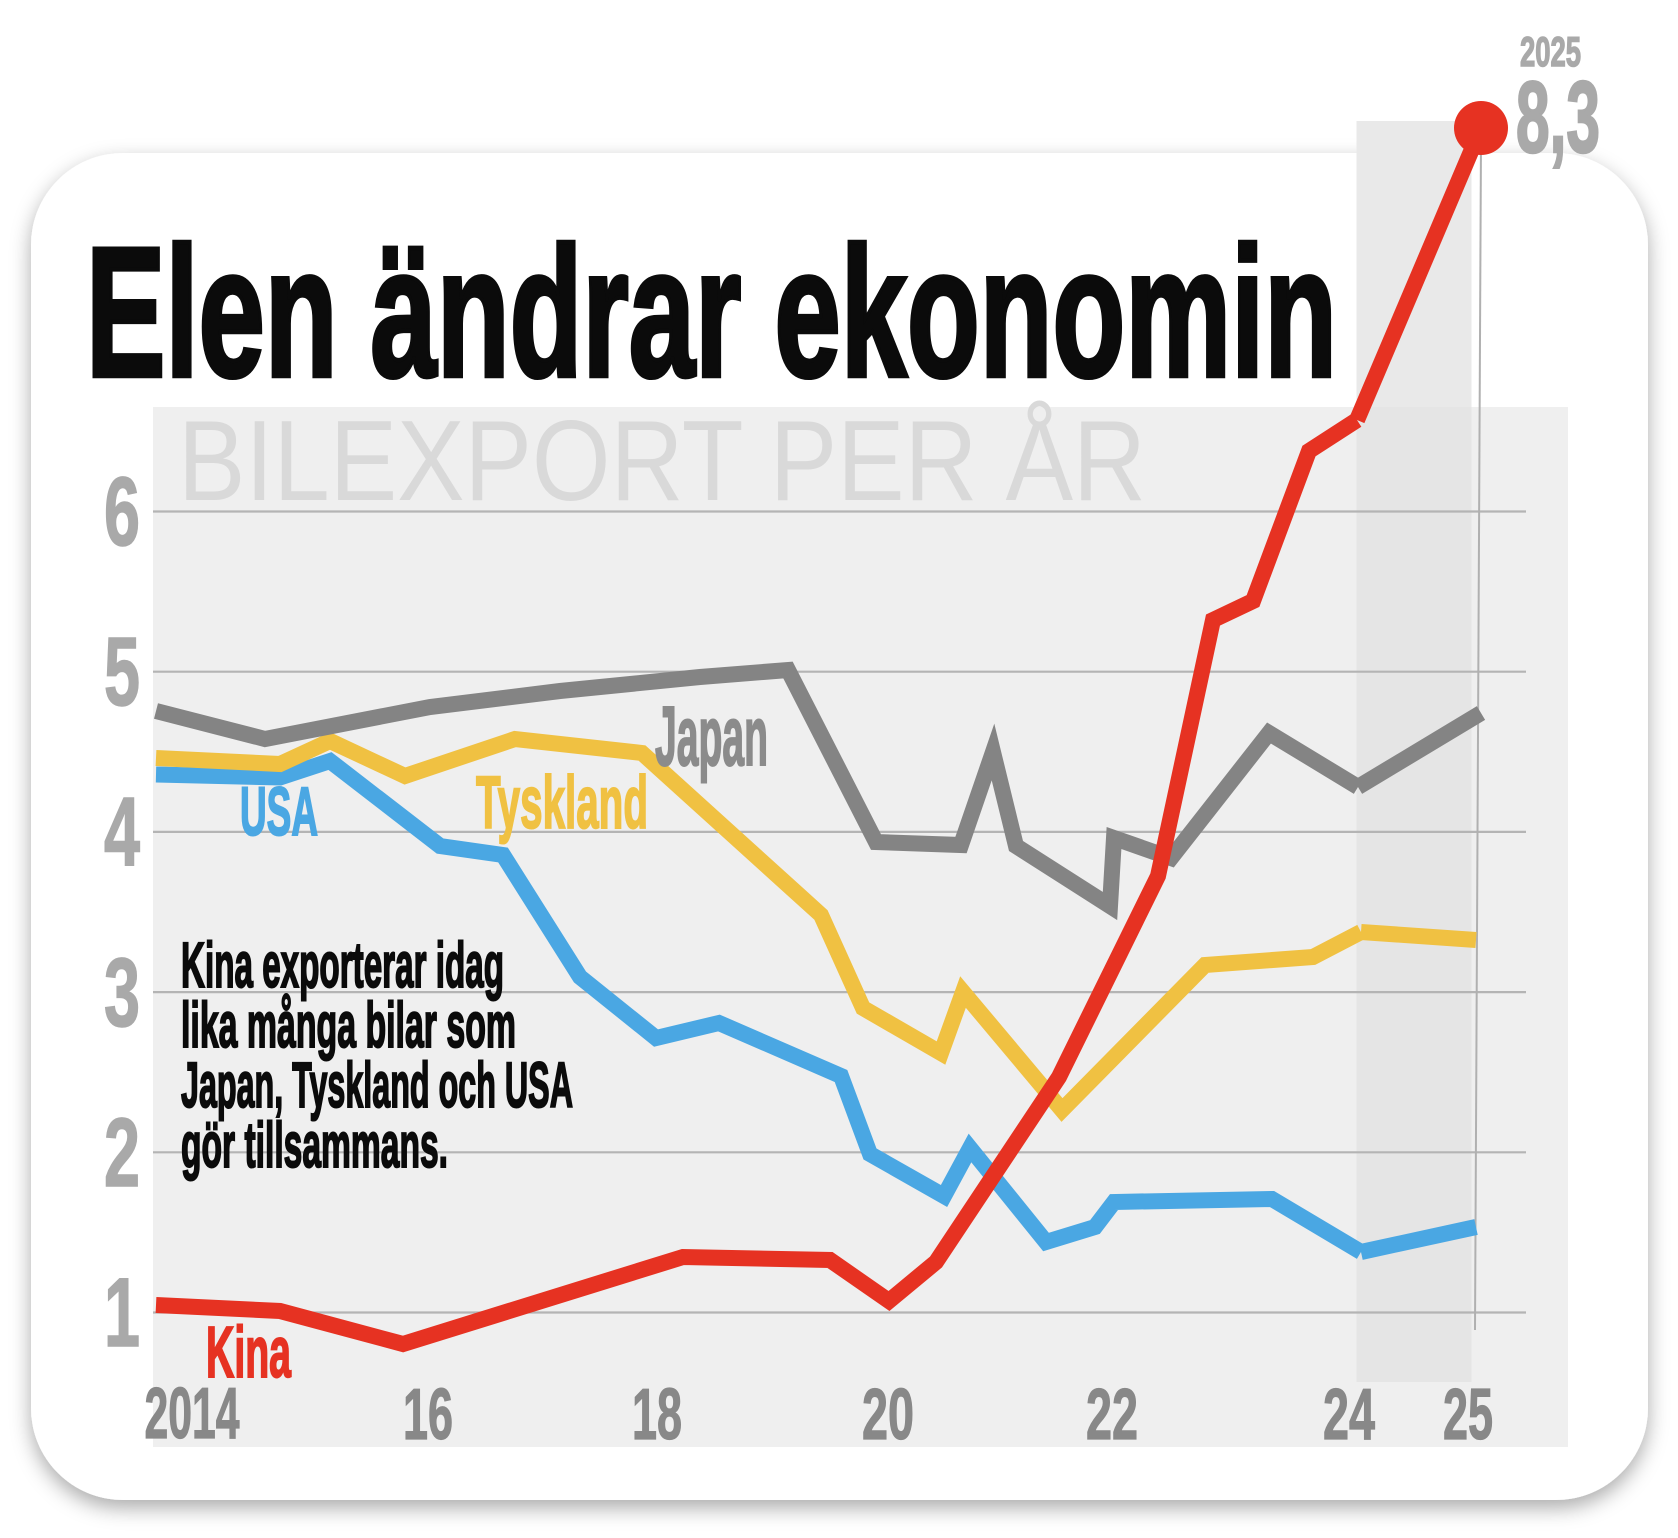 This screenshot has width=1678, height=1538. Describe the element at coordinates (711, 736) in the screenshot. I see `svg-text: Japan` at that location.